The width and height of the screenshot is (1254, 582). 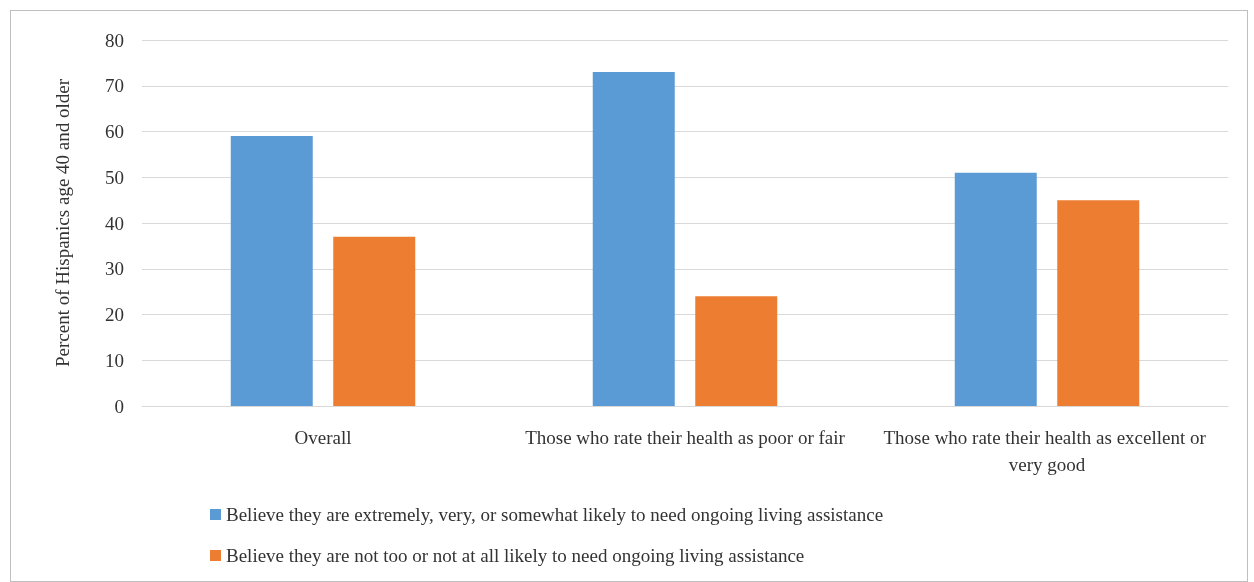 I want to click on y-tick-label: 60, so click(x=114, y=131).